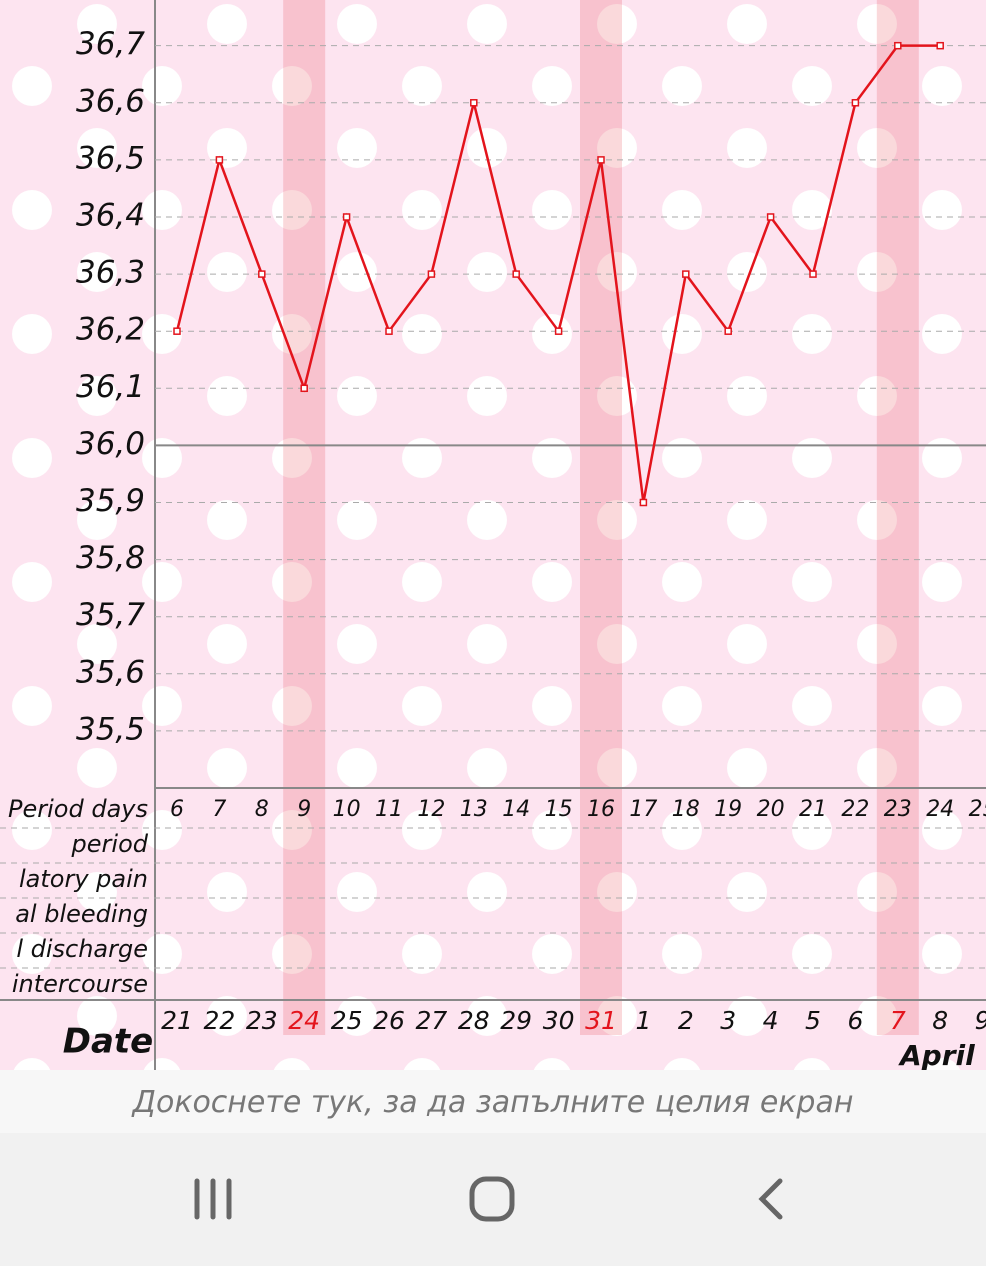 The width and height of the screenshot is (986, 1270). Describe the element at coordinates (686, 1020) in the screenshot. I see `x-tick-label: 2` at that location.